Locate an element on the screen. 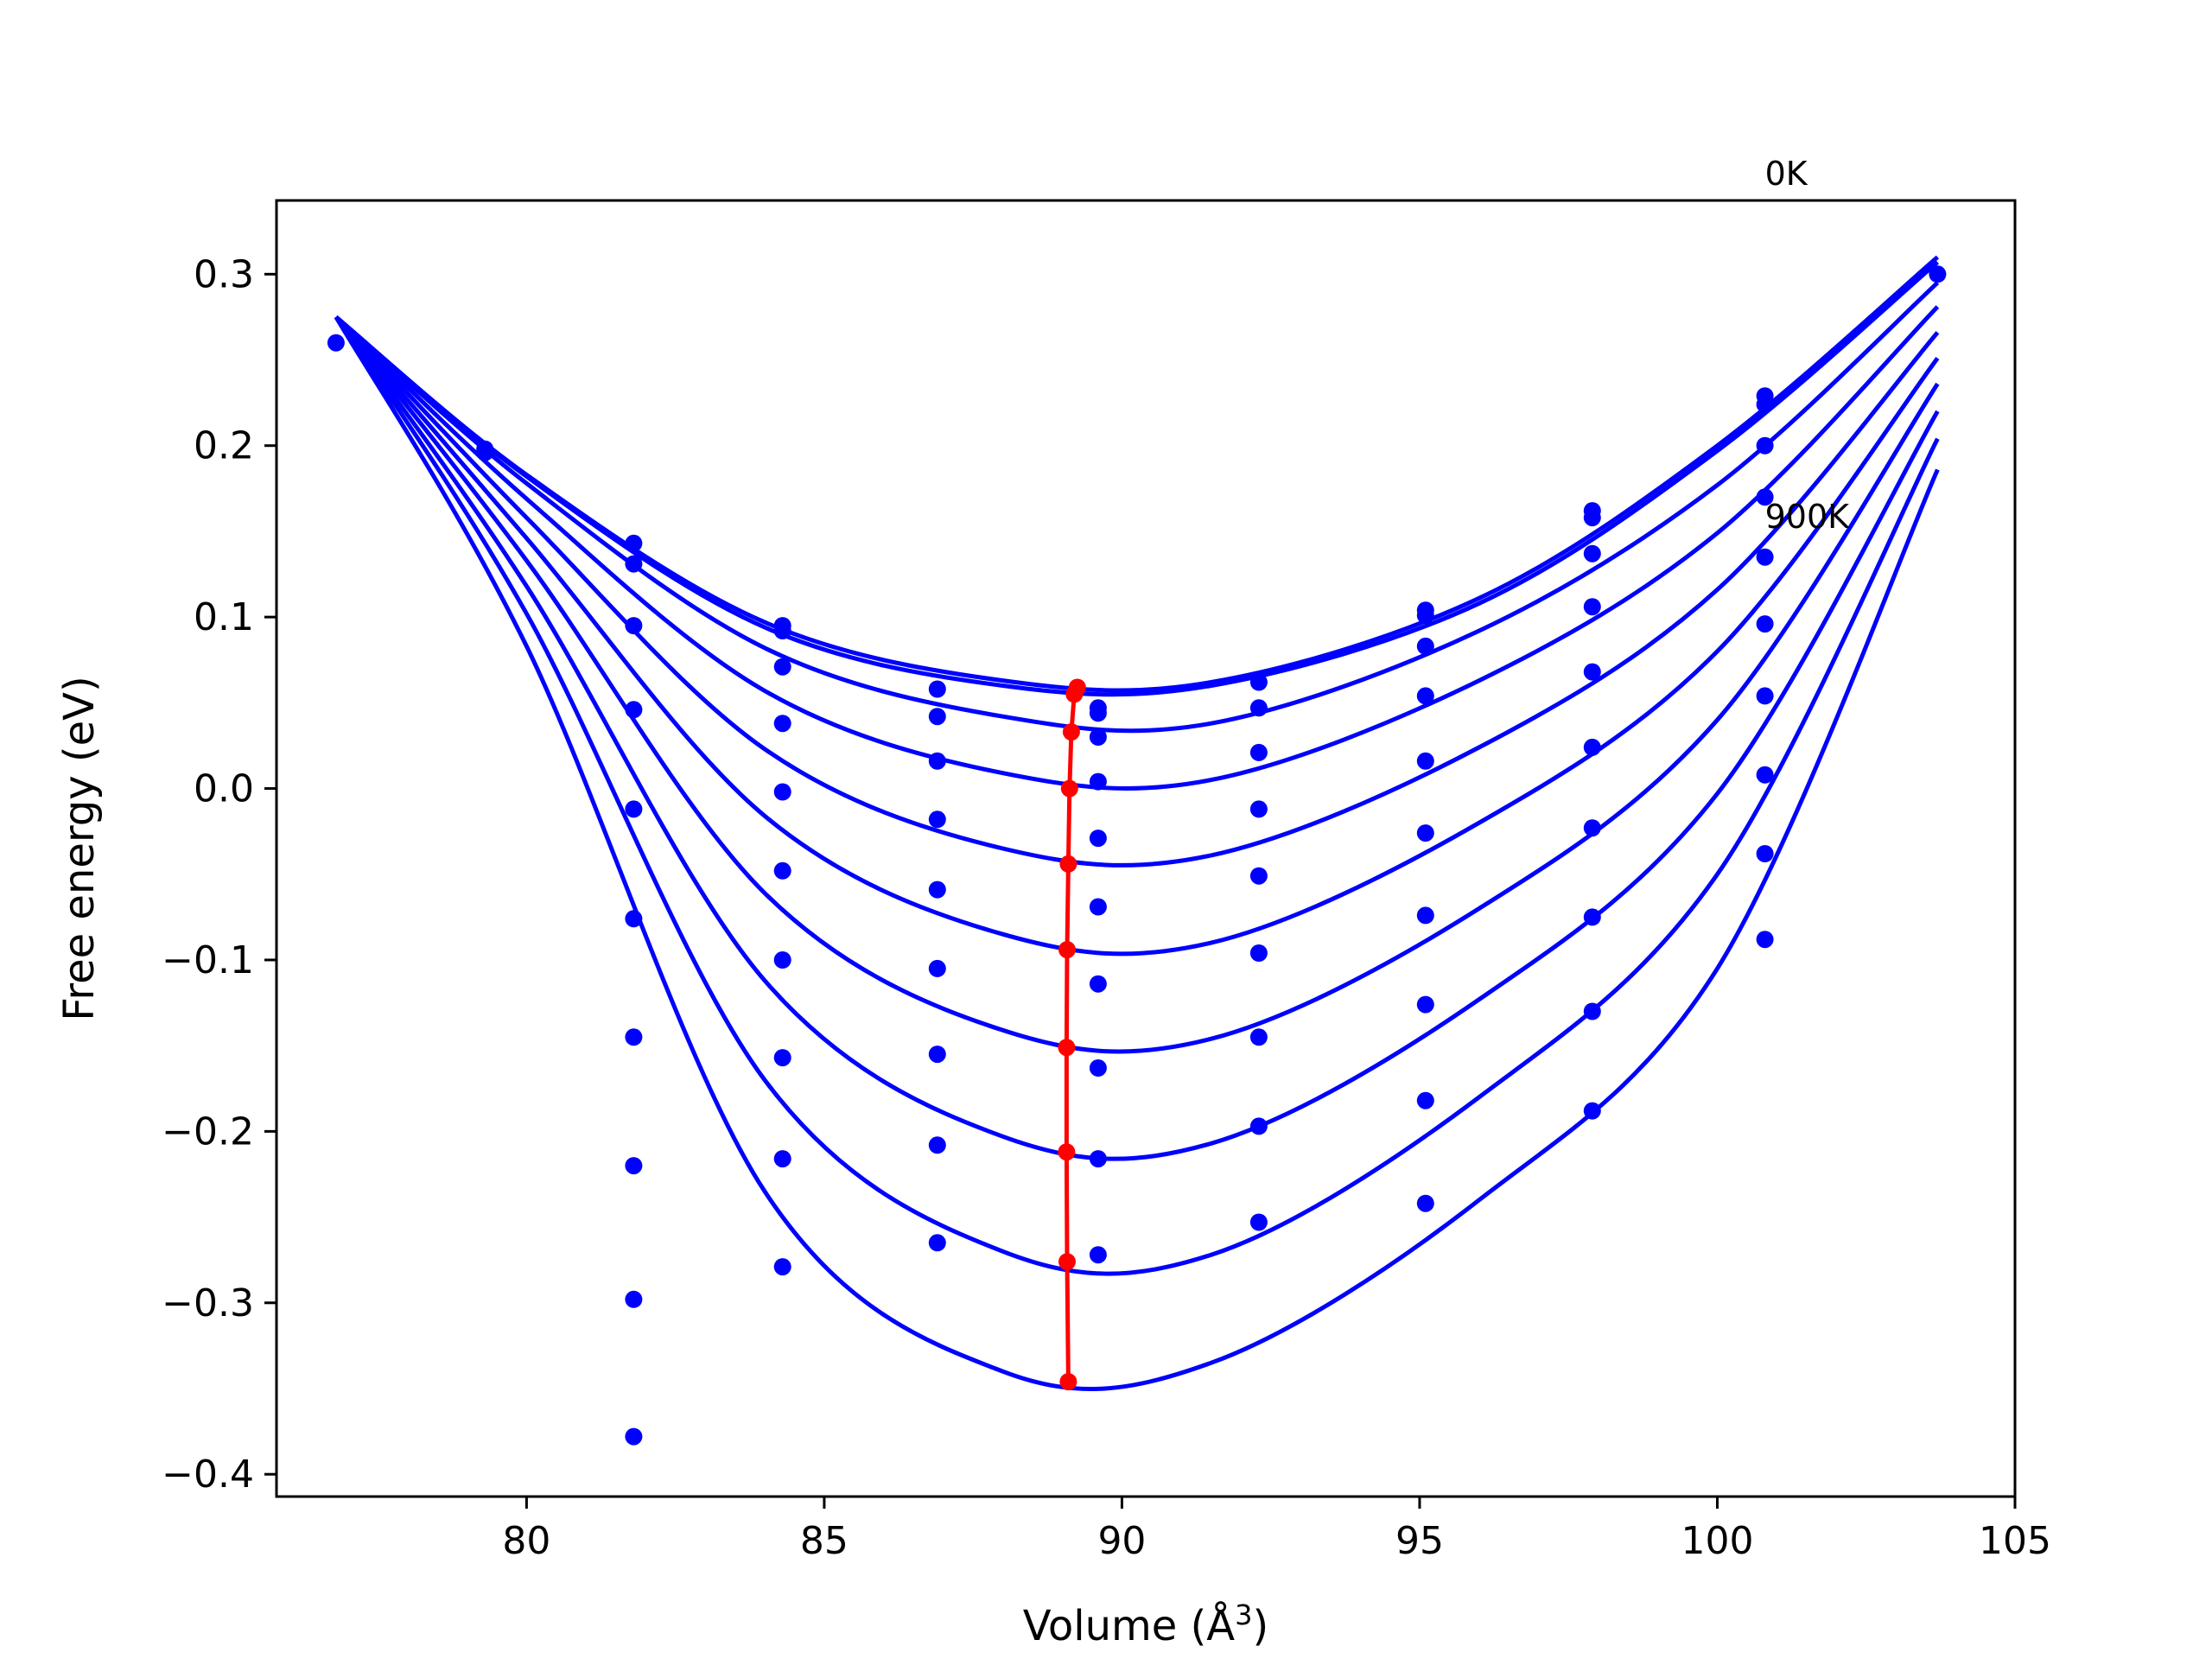  y-tick-label: 0.2 is located at coordinates (224, 446).